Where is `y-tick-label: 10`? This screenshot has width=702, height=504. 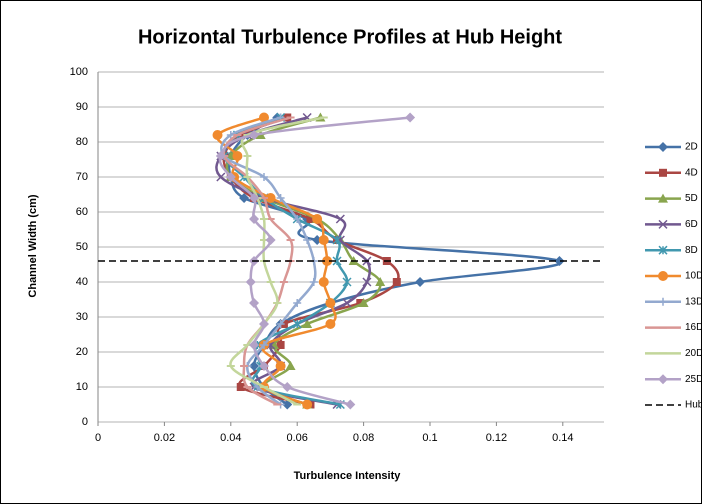 y-tick-label: 10 is located at coordinates (82, 387).